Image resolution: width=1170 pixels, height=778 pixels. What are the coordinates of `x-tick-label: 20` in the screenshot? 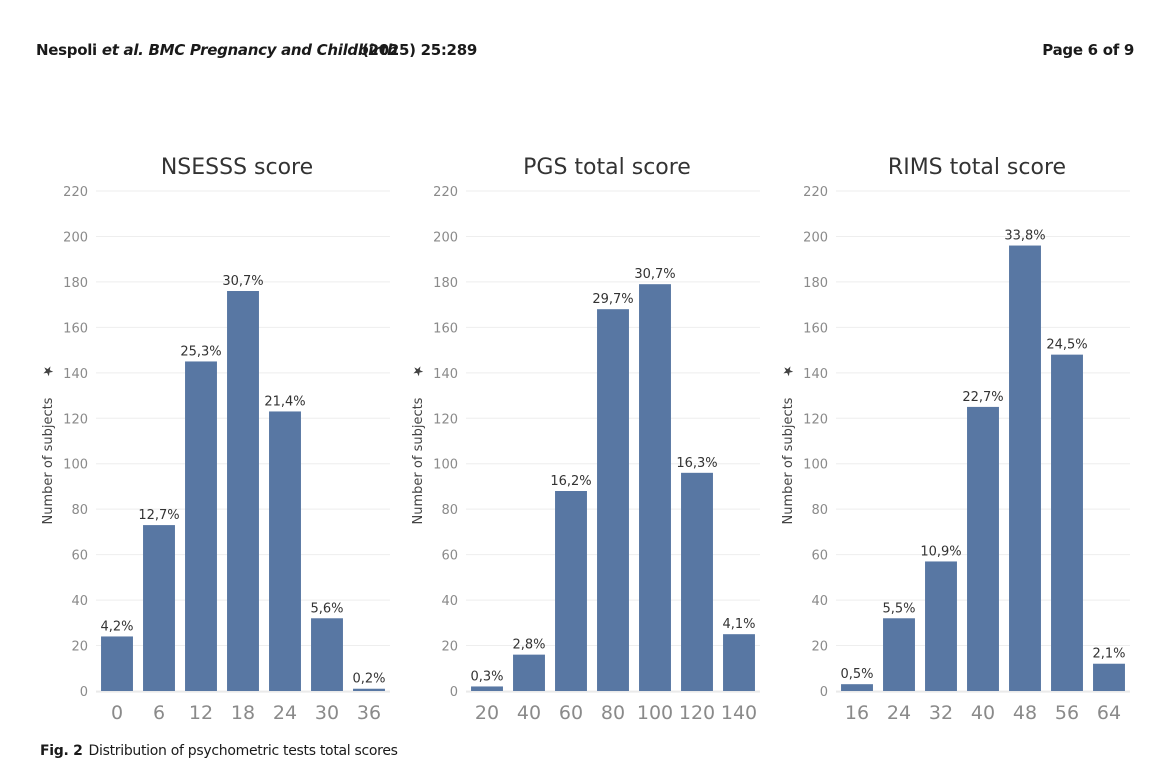 It's located at (487, 713).